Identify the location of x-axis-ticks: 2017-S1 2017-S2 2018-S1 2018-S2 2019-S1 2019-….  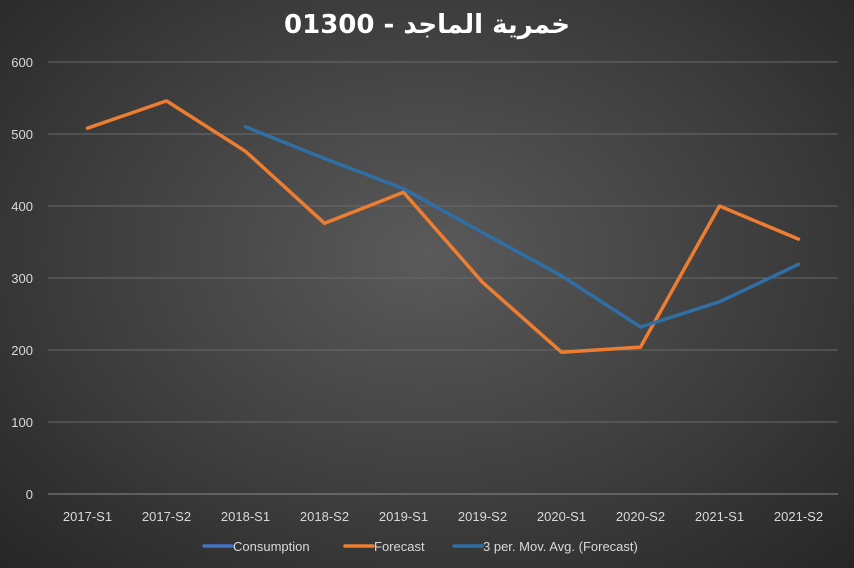
(443, 516).